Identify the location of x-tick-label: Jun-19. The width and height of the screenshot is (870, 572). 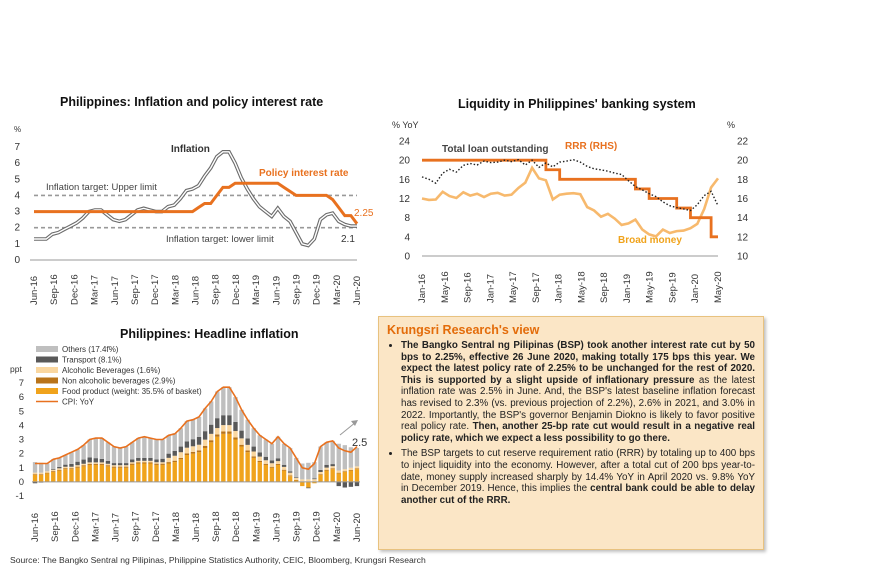
(276, 527).